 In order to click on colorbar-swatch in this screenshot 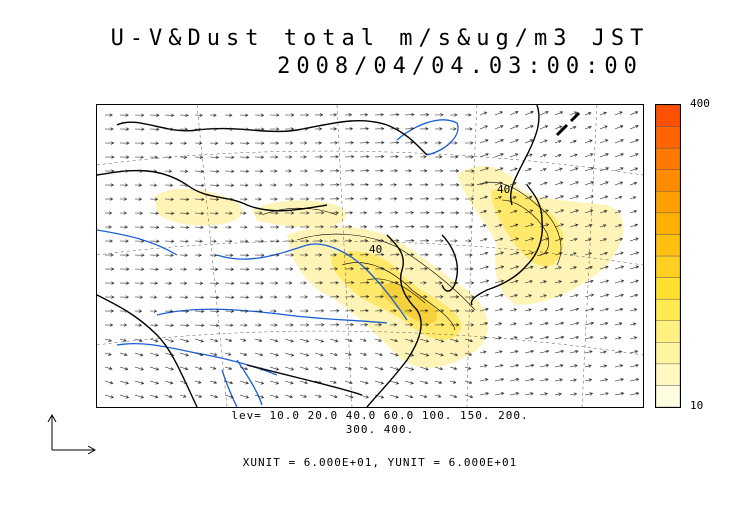, I will do `click(668, 331)`.